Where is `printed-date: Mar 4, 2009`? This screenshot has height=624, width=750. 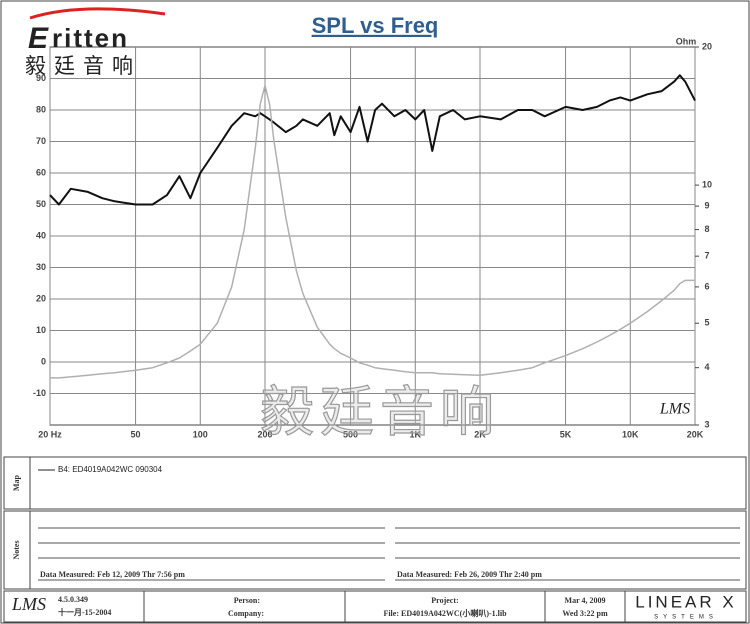
printed-date: Mar 4, 2009 is located at coordinates (585, 600).